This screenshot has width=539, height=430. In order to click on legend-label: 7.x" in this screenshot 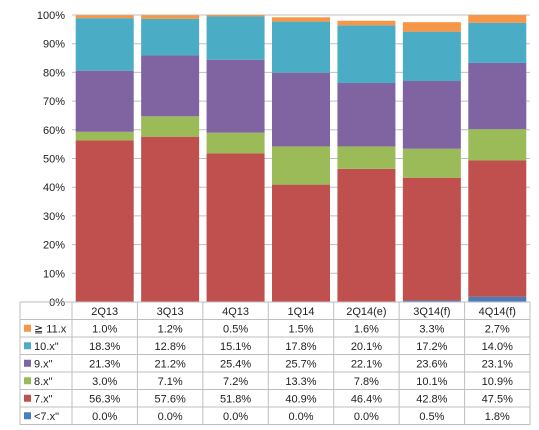, I will do `click(43, 399)`.